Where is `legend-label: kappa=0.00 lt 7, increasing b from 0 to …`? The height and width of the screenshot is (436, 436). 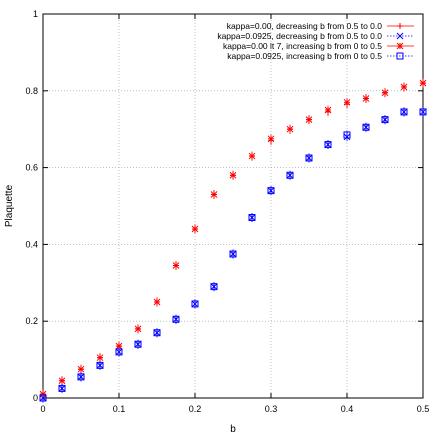
legend-label: kappa=0.00 lt 7, increasing b from 0 to … is located at coordinates (302, 46).